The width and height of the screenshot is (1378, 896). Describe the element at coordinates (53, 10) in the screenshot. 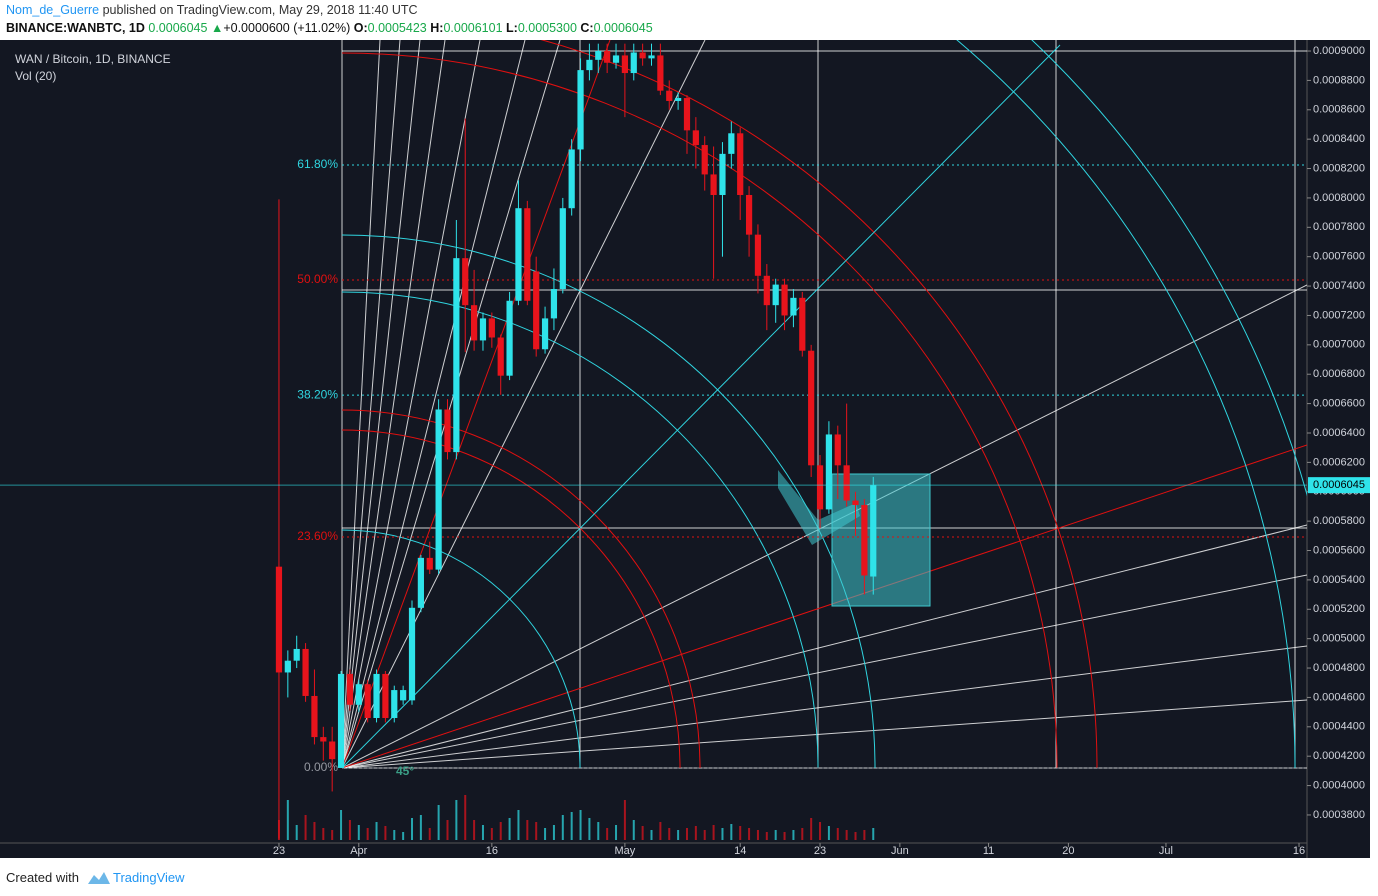

I see `author: Nom_de_Guerre` at that location.